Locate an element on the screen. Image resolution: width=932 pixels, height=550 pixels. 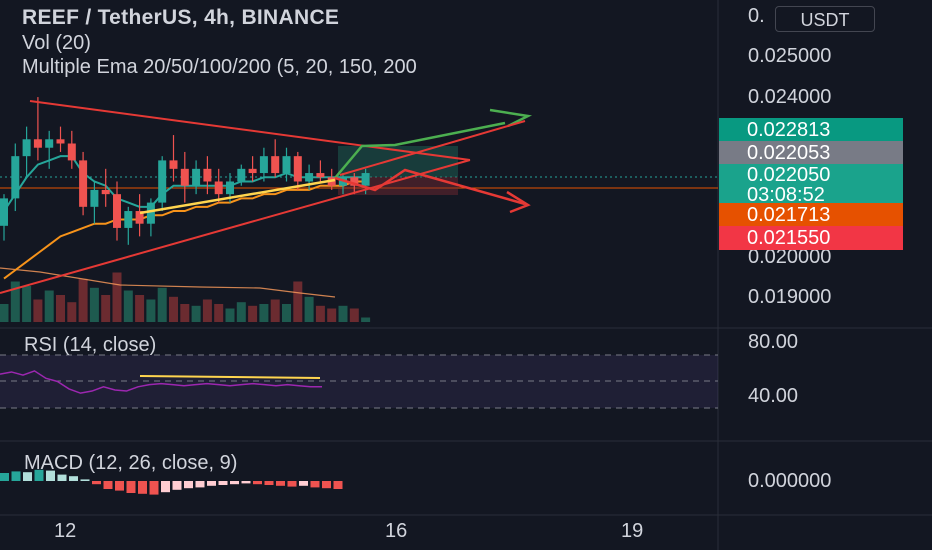
price-tag: 0.021713 is located at coordinates (811, 215).